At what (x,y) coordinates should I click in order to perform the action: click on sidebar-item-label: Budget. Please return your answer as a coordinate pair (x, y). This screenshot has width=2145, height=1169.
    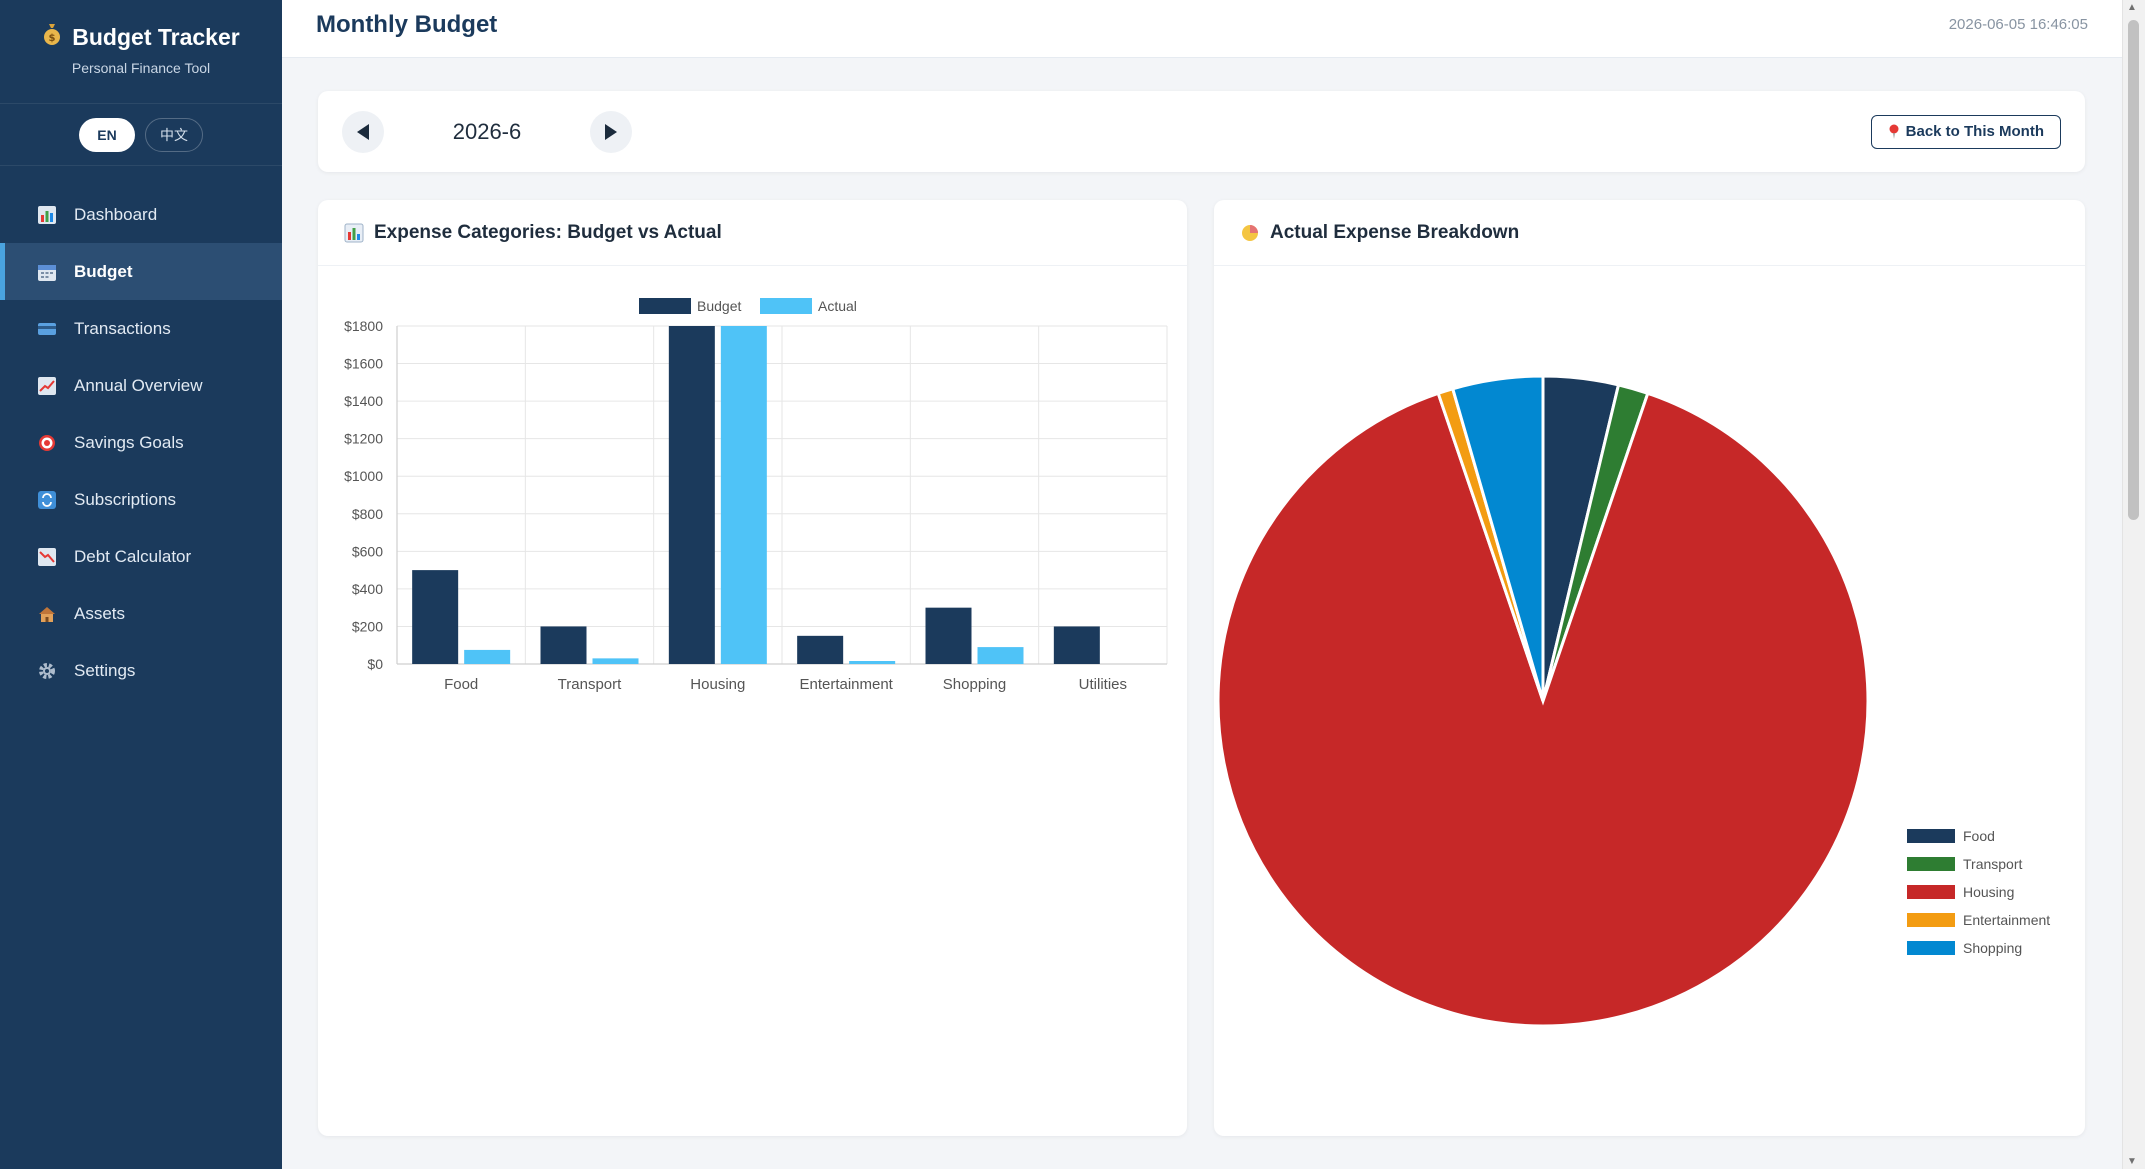
    Looking at the image, I should click on (103, 271).